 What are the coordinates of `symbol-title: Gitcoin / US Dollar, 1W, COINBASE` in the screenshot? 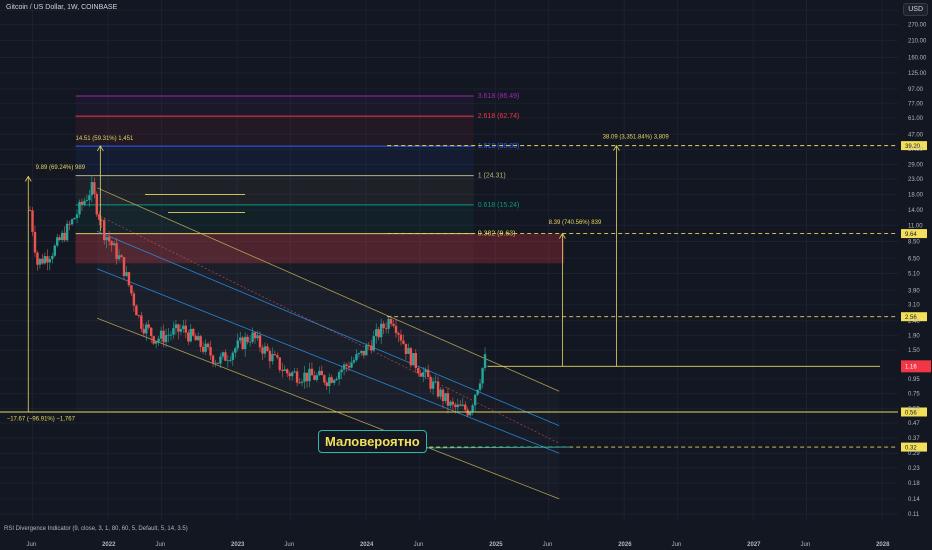 It's located at (62, 7).